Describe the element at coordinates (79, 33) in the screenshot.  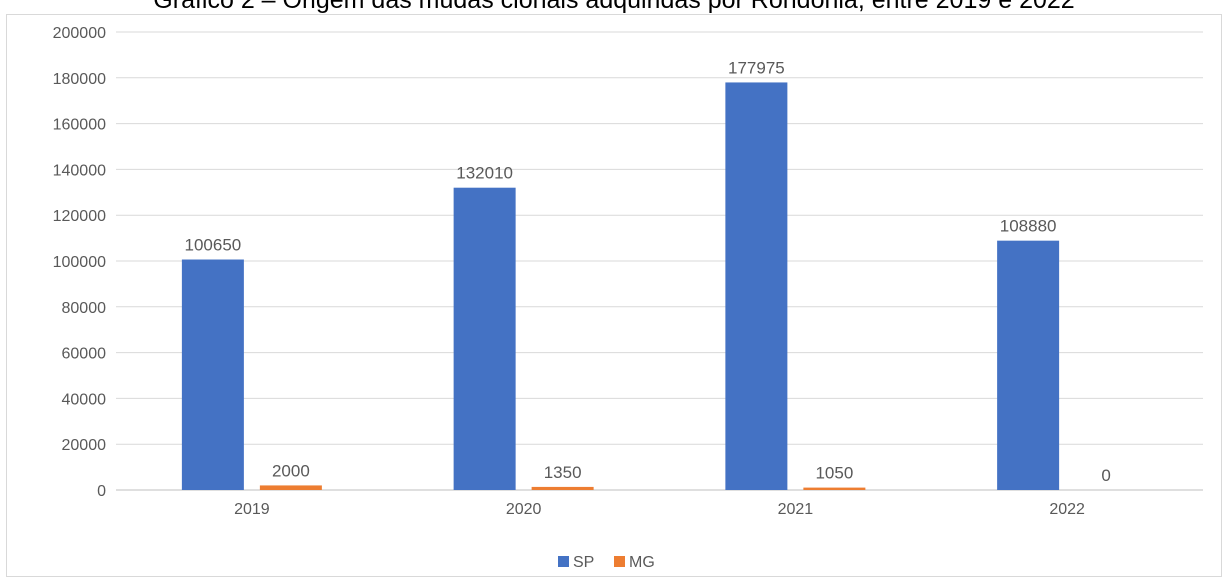
I see `y-tick-label: 200000` at that location.